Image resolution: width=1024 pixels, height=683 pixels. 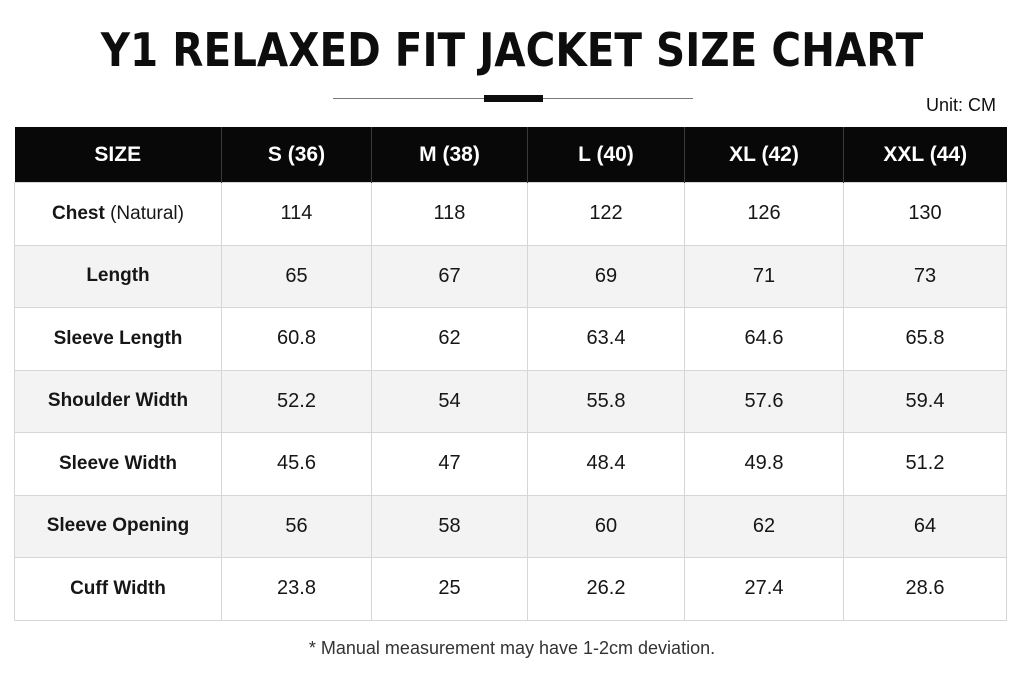 I want to click on row-label-length: Length, so click(x=118, y=276).